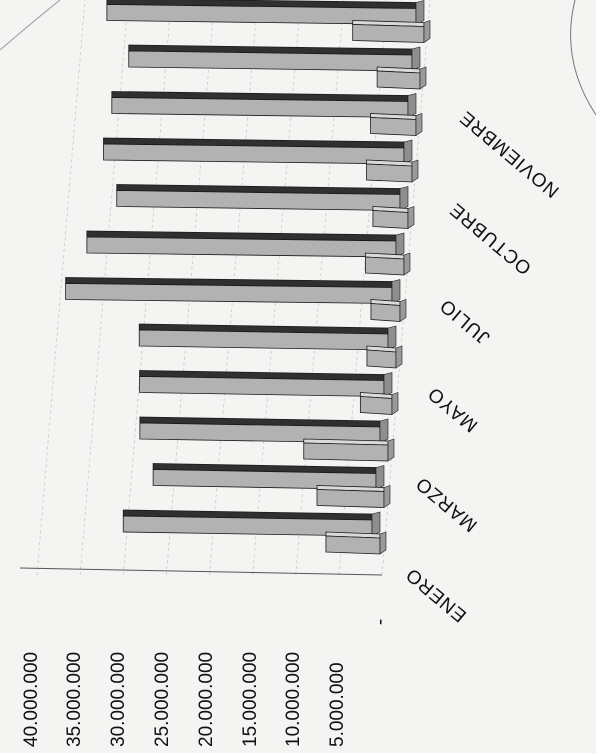  Describe the element at coordinates (31, 699) in the screenshot. I see `value-tick-label: 40.000.000` at that location.